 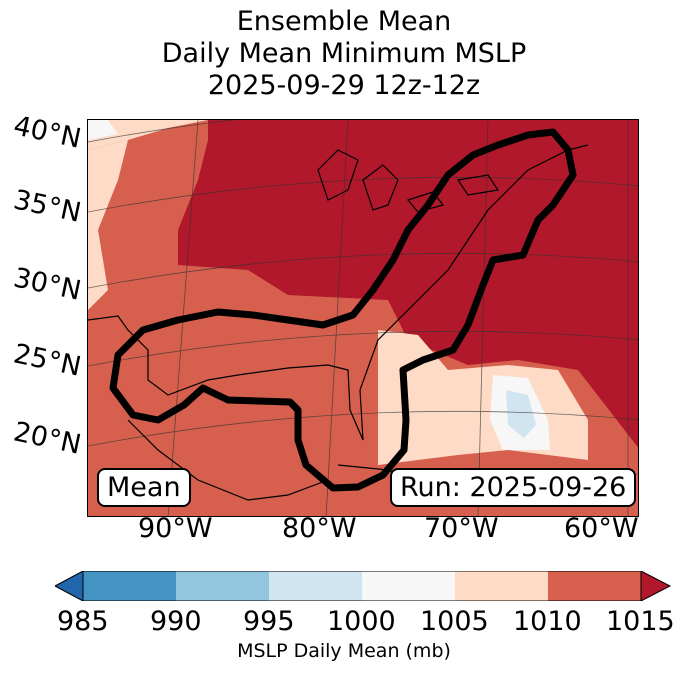 What do you see at coordinates (521, 414) in the screenshot?
I see `field-995-1000-atlantic` at bounding box center [521, 414].